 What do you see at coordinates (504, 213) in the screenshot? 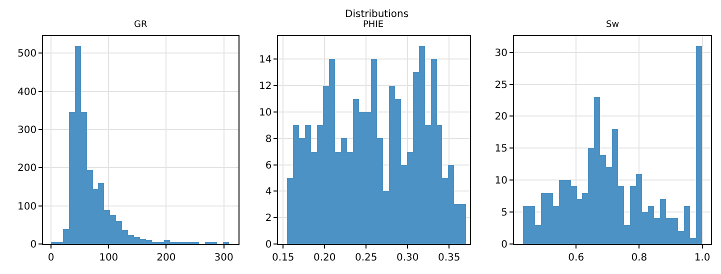
I see `y-tick-label: 5` at bounding box center [504, 213].